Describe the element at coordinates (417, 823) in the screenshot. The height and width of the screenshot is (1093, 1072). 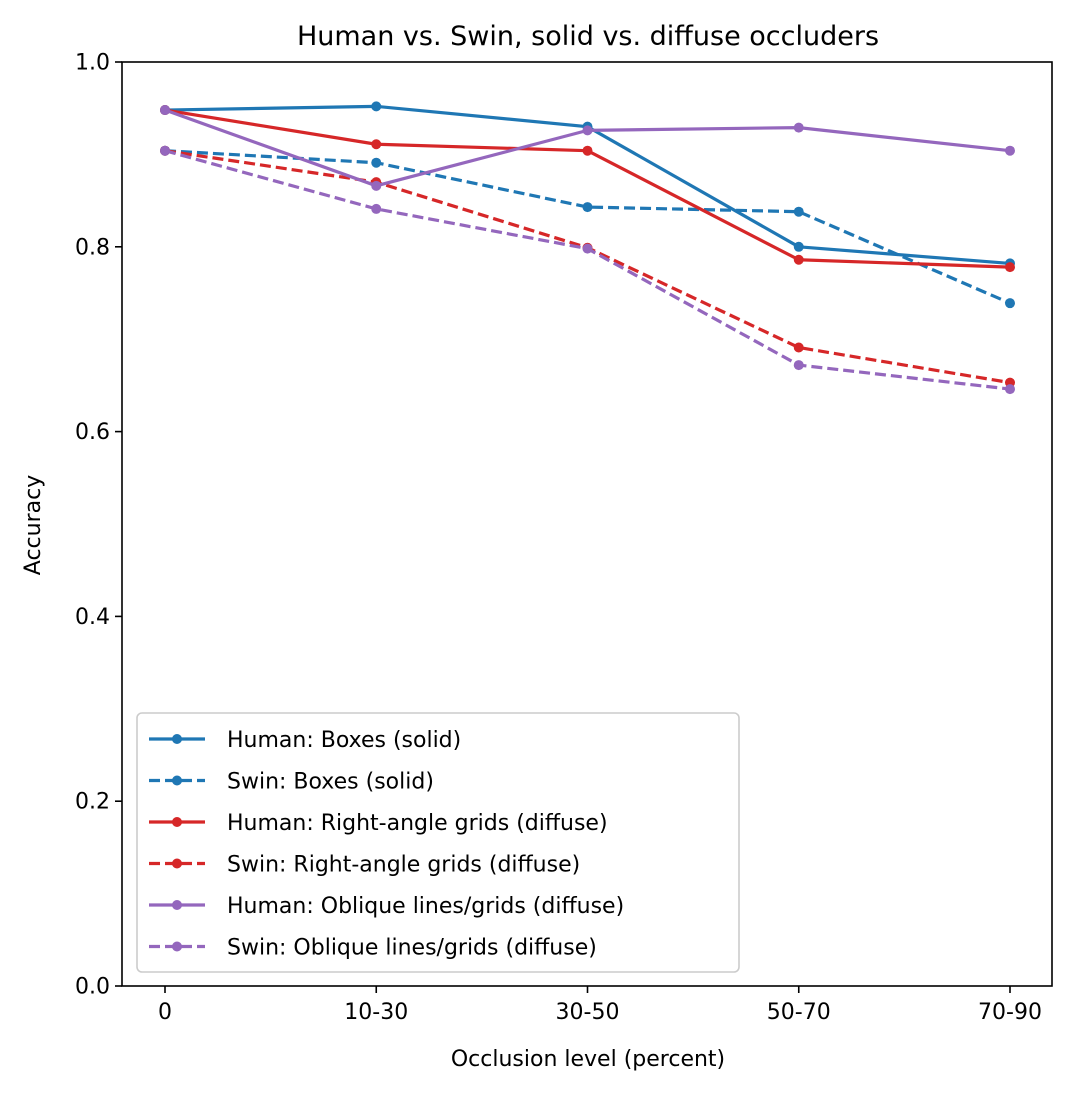
I see `legend-label: Human: Right-angle grids (diffuse)` at that location.